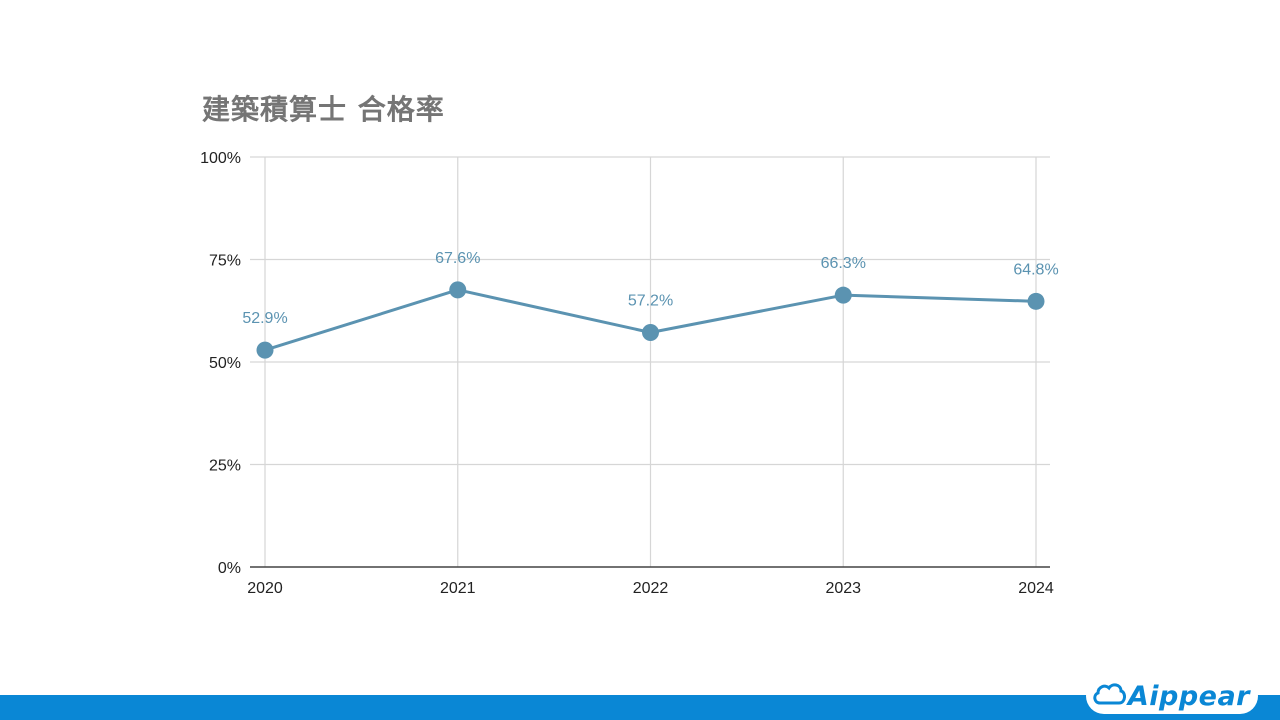 Image resolution: width=1280 pixels, height=720 pixels. What do you see at coordinates (1109, 696) in the screenshot?
I see `cloud-icon` at bounding box center [1109, 696].